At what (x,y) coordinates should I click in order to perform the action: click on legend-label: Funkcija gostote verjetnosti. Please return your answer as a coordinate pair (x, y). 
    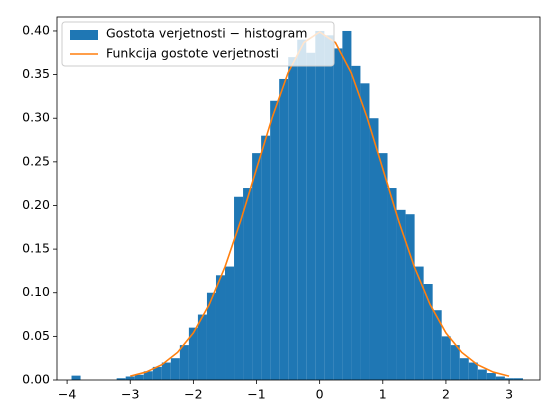
    Looking at the image, I should click on (192, 53).